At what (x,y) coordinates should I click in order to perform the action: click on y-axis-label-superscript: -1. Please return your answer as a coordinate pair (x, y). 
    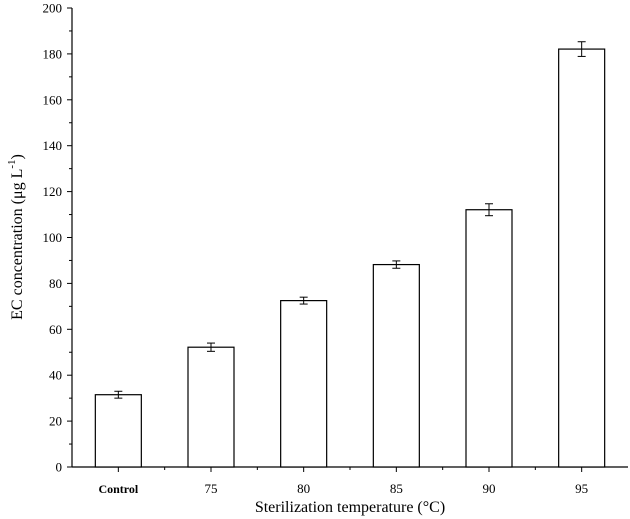
    Looking at the image, I should click on (12, 163).